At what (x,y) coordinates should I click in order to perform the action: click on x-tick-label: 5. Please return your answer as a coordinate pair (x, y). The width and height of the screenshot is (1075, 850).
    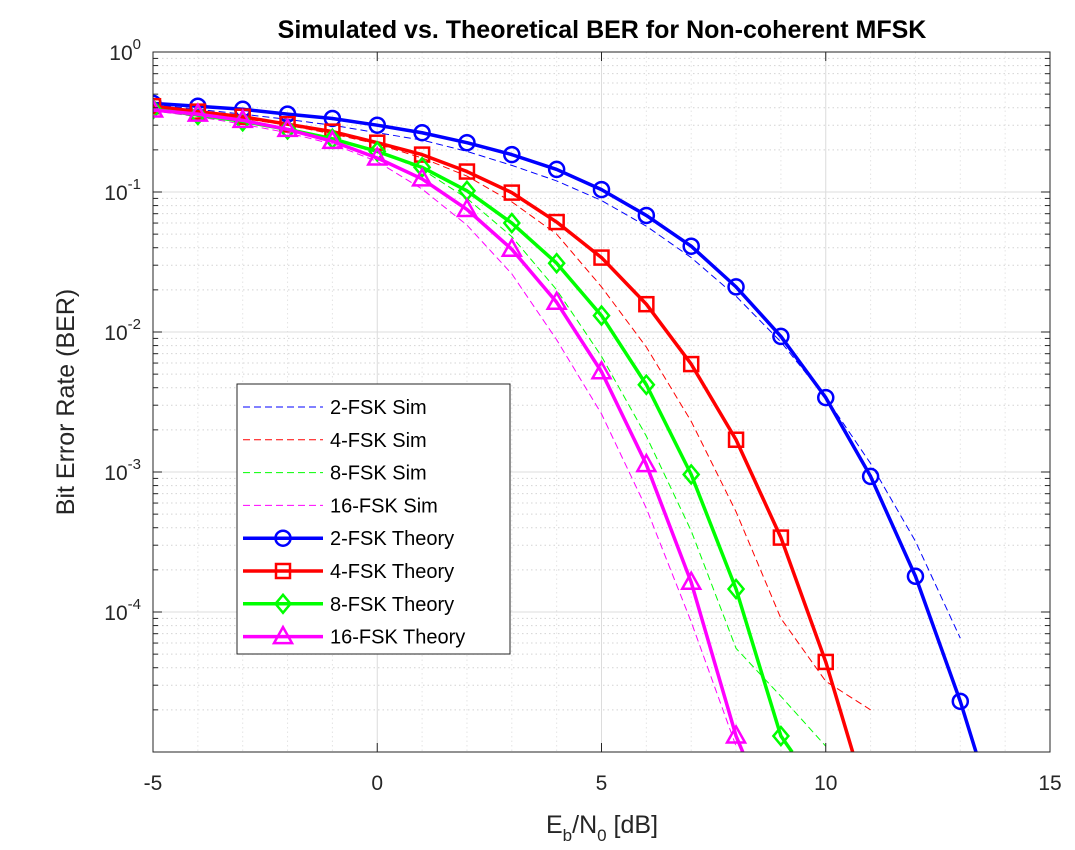
    Looking at the image, I should click on (602, 783).